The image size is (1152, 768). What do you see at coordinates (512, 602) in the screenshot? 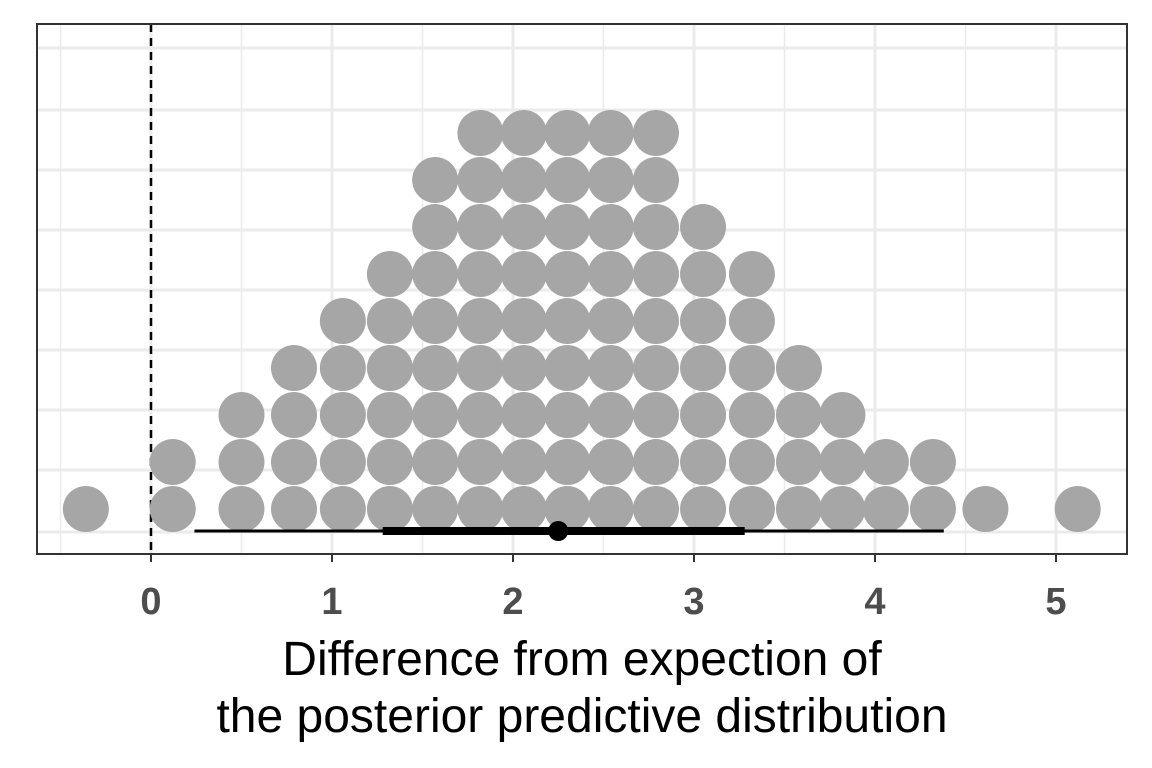
I see `x-tick-label-2: 2` at bounding box center [512, 602].